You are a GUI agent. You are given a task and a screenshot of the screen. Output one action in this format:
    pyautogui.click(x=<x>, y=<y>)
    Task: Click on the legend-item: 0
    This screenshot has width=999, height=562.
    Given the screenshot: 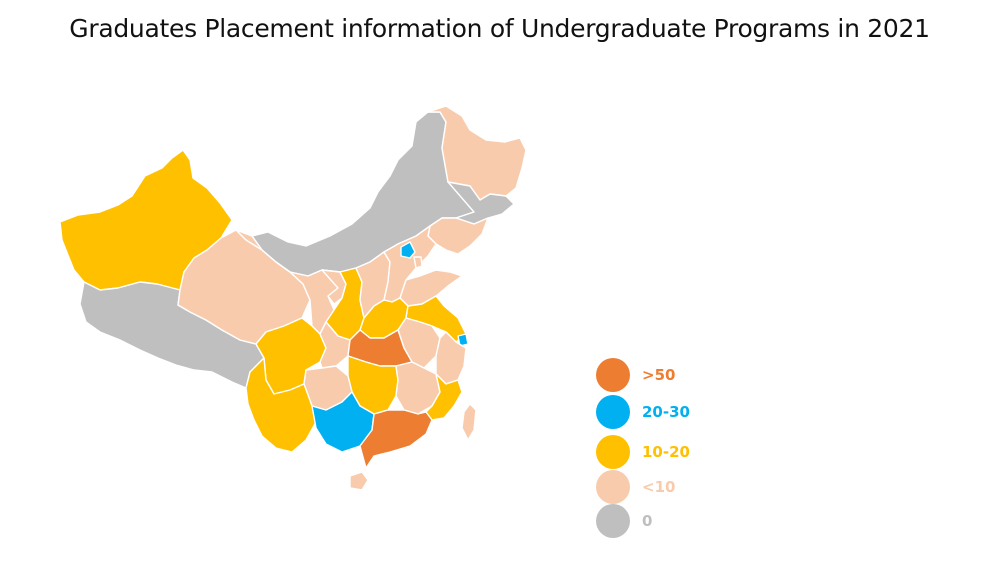 What is the action you would take?
    pyautogui.click(x=666, y=521)
    